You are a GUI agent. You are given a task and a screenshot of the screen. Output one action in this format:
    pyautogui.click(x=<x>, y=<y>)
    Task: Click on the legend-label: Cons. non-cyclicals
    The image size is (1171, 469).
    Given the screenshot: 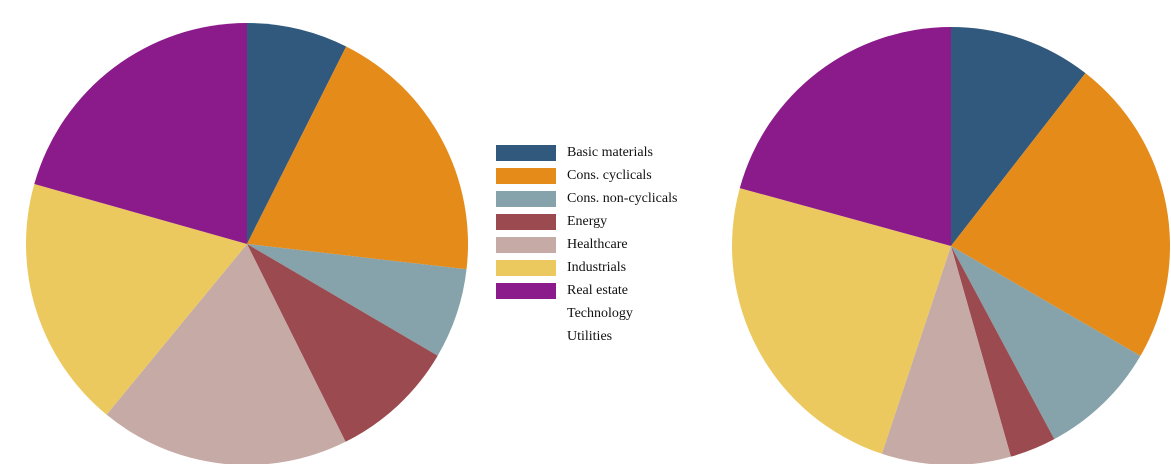 What is the action you would take?
    pyautogui.click(x=622, y=198)
    